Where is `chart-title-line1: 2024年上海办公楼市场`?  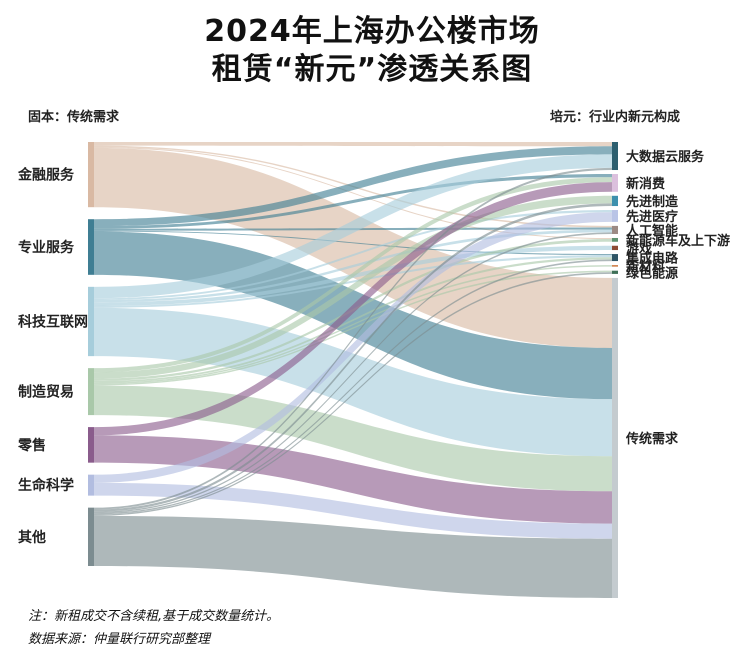 chart-title-line1: 2024年上海办公楼市场 is located at coordinates (372, 31).